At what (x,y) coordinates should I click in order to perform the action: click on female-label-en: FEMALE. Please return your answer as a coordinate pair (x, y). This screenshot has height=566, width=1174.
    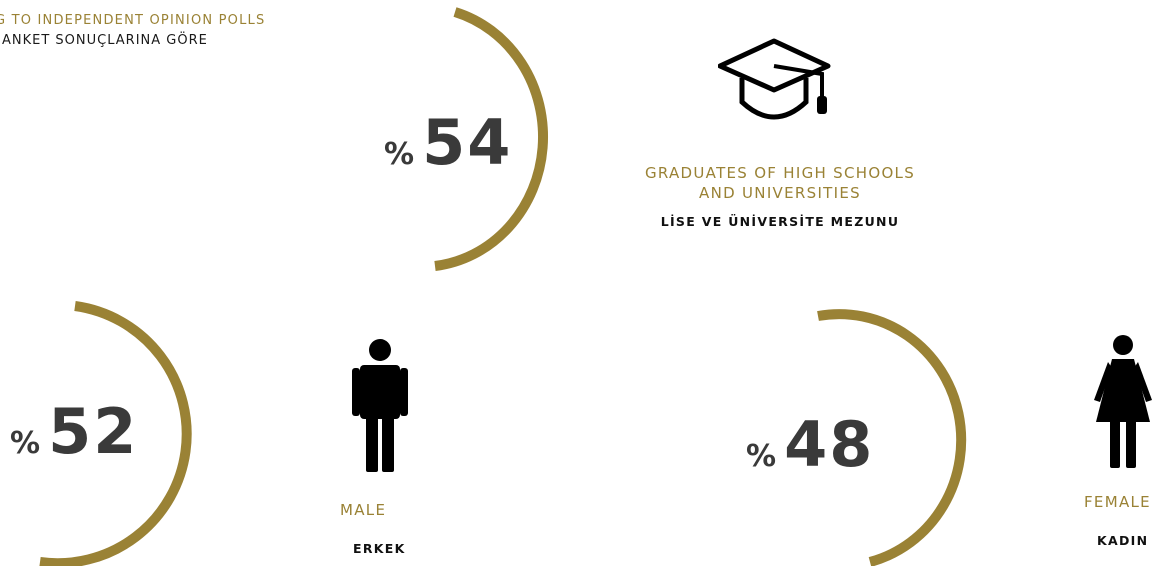
    Looking at the image, I should click on (1117, 502).